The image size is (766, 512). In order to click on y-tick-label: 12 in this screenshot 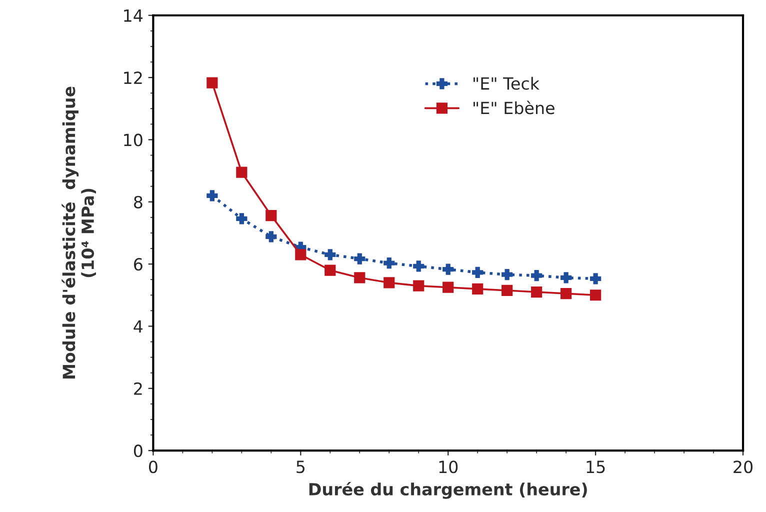, I will do `click(133, 77)`.